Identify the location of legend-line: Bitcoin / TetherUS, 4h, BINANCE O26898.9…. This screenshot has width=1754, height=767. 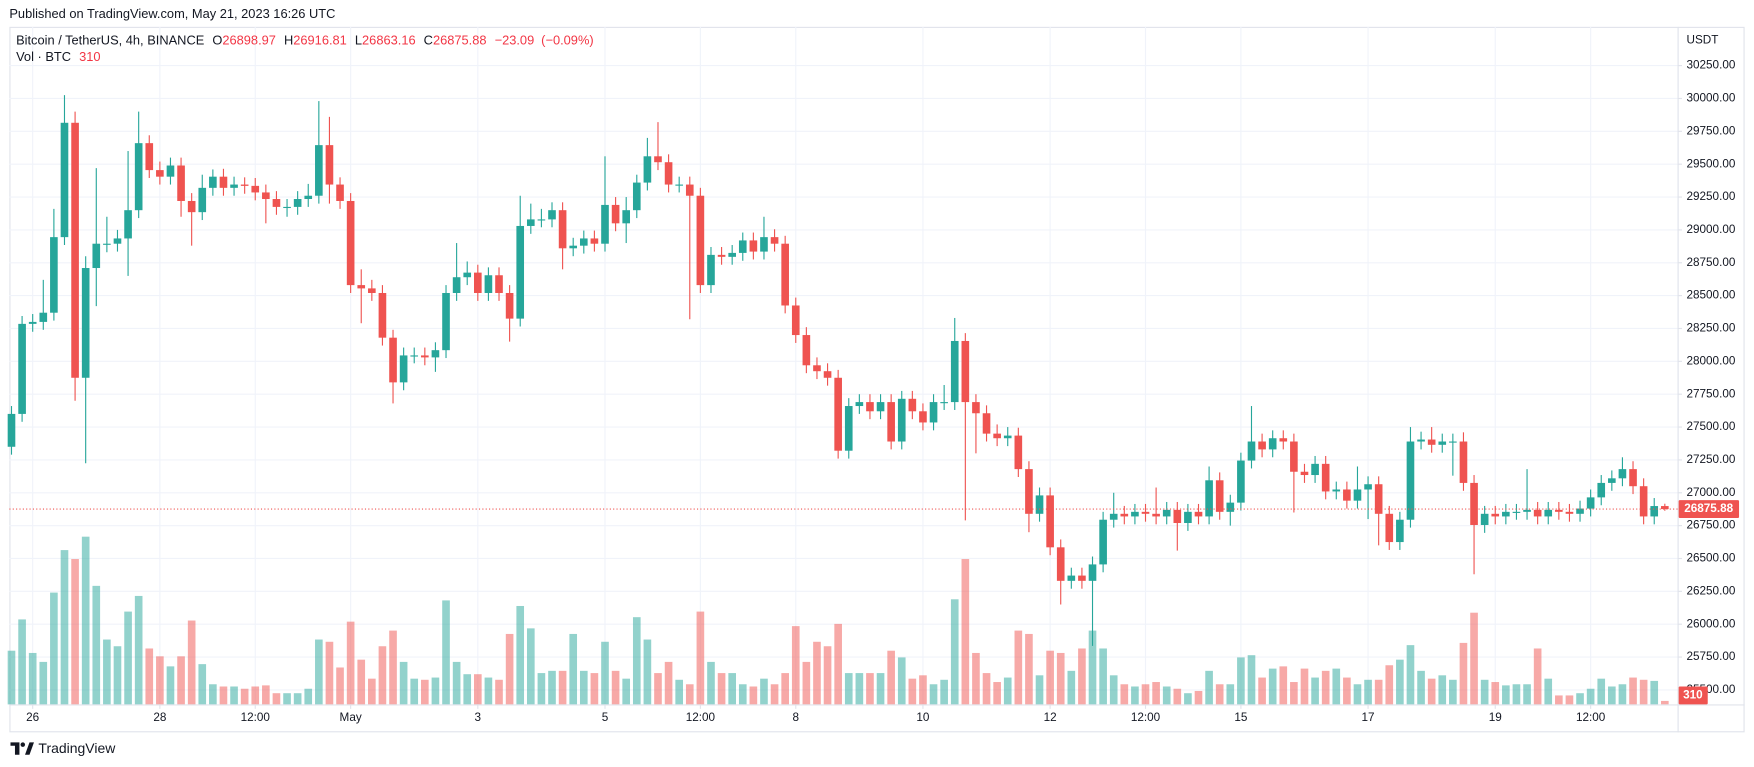
(305, 40).